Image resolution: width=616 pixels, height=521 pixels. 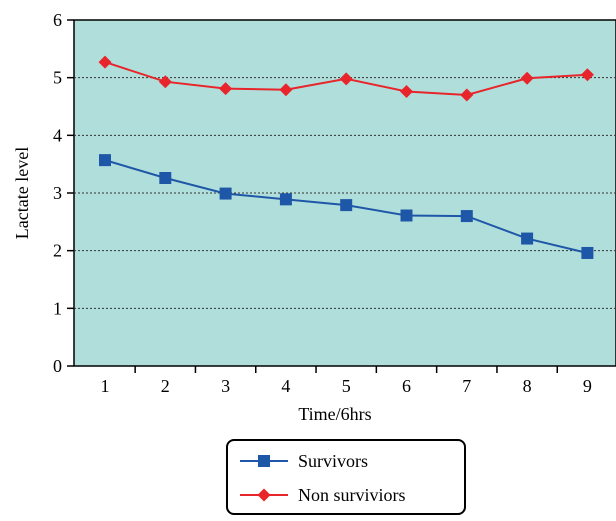 What do you see at coordinates (406, 386) in the screenshot?
I see `x-tick-label: 6` at bounding box center [406, 386].